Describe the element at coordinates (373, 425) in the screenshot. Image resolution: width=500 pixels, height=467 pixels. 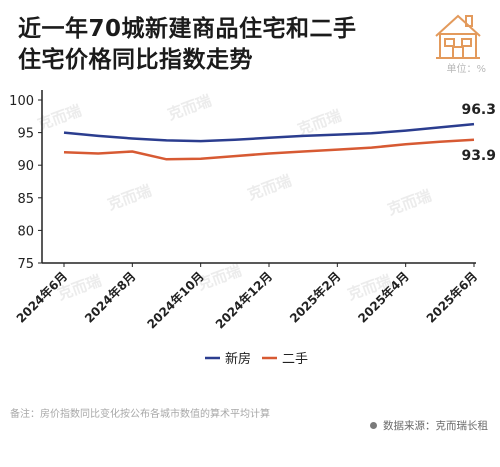
I see `bullet-icon` at that location.